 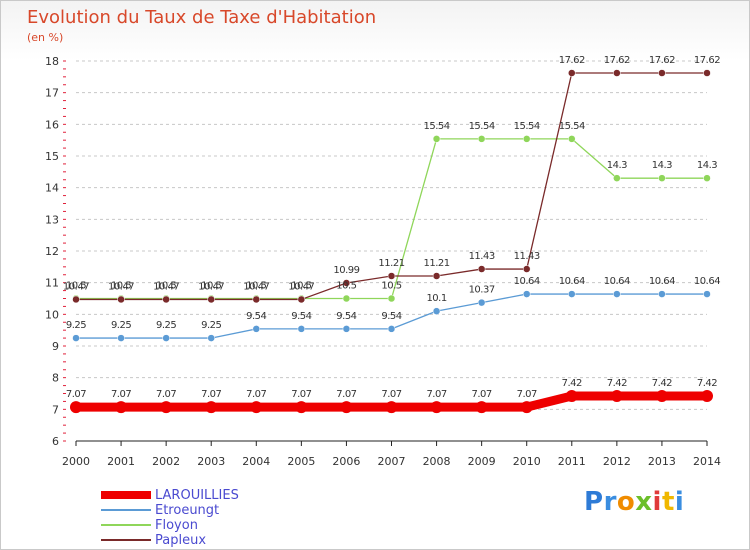 I want to click on data-label-papleux: 10.99, so click(x=346, y=270).